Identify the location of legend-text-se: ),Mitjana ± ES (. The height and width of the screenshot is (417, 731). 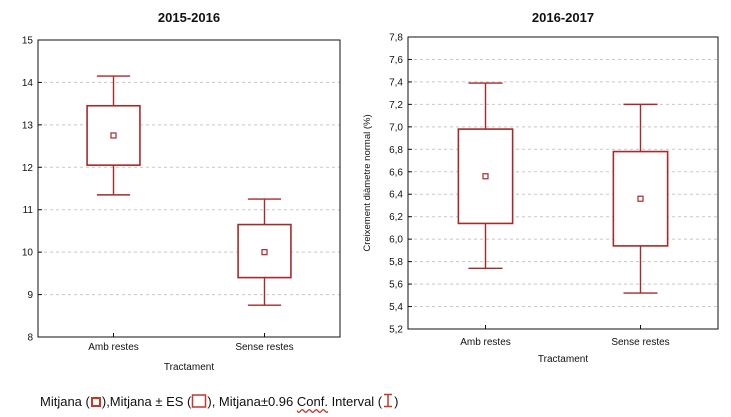
(146, 401).